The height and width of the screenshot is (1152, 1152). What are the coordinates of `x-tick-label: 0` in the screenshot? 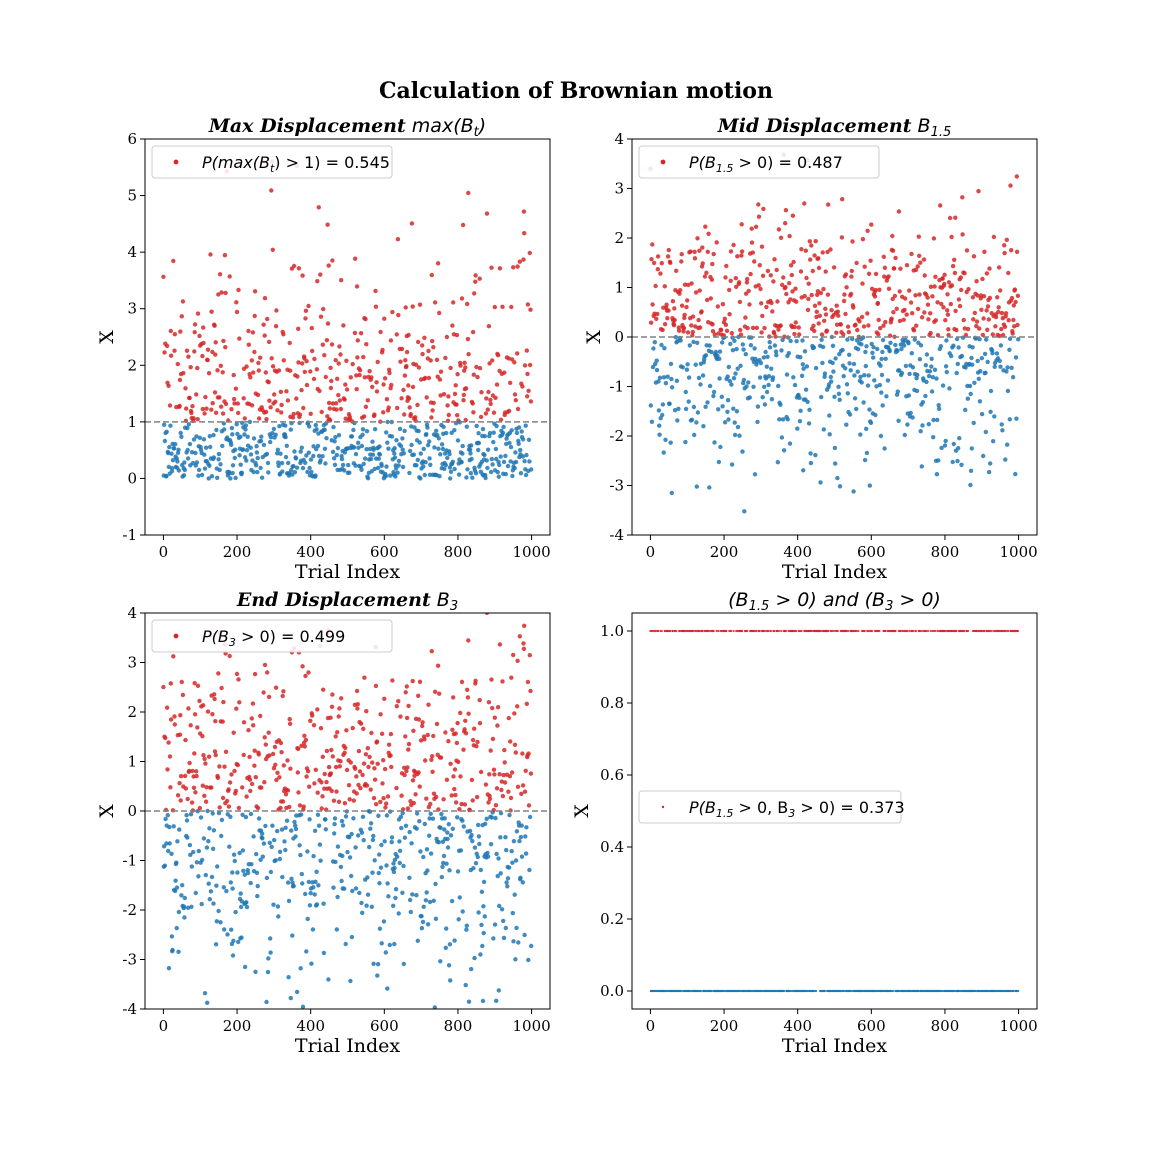 It's located at (164, 552).